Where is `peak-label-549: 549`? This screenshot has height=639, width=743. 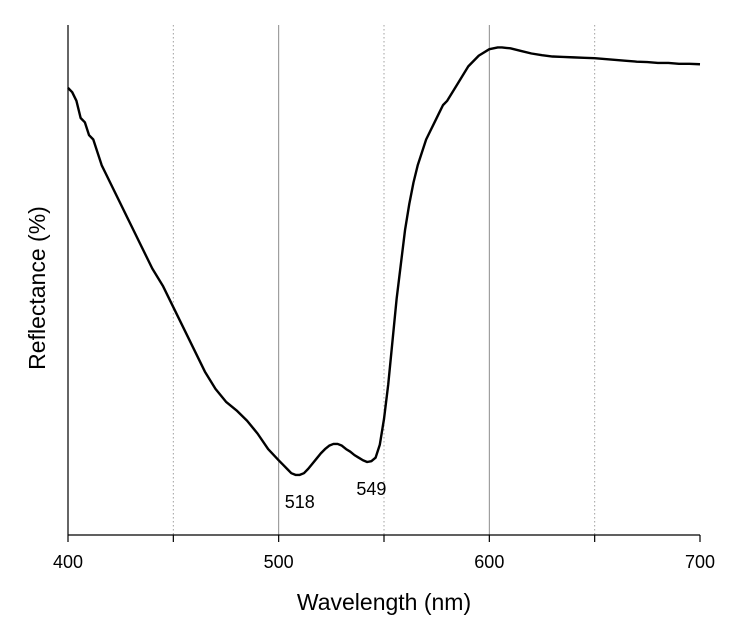
peak-label-549: 549 is located at coordinates (371, 489).